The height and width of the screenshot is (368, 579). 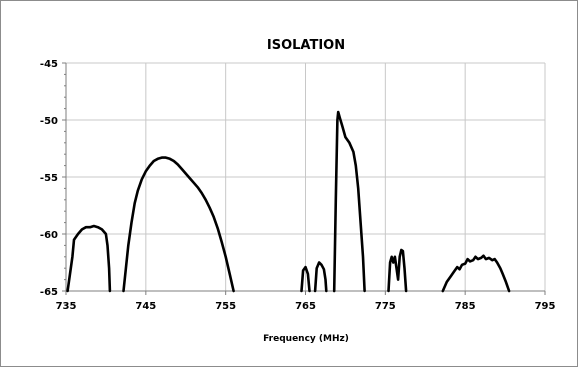 I want to click on y-tick-label: -45, so click(x=49, y=64).